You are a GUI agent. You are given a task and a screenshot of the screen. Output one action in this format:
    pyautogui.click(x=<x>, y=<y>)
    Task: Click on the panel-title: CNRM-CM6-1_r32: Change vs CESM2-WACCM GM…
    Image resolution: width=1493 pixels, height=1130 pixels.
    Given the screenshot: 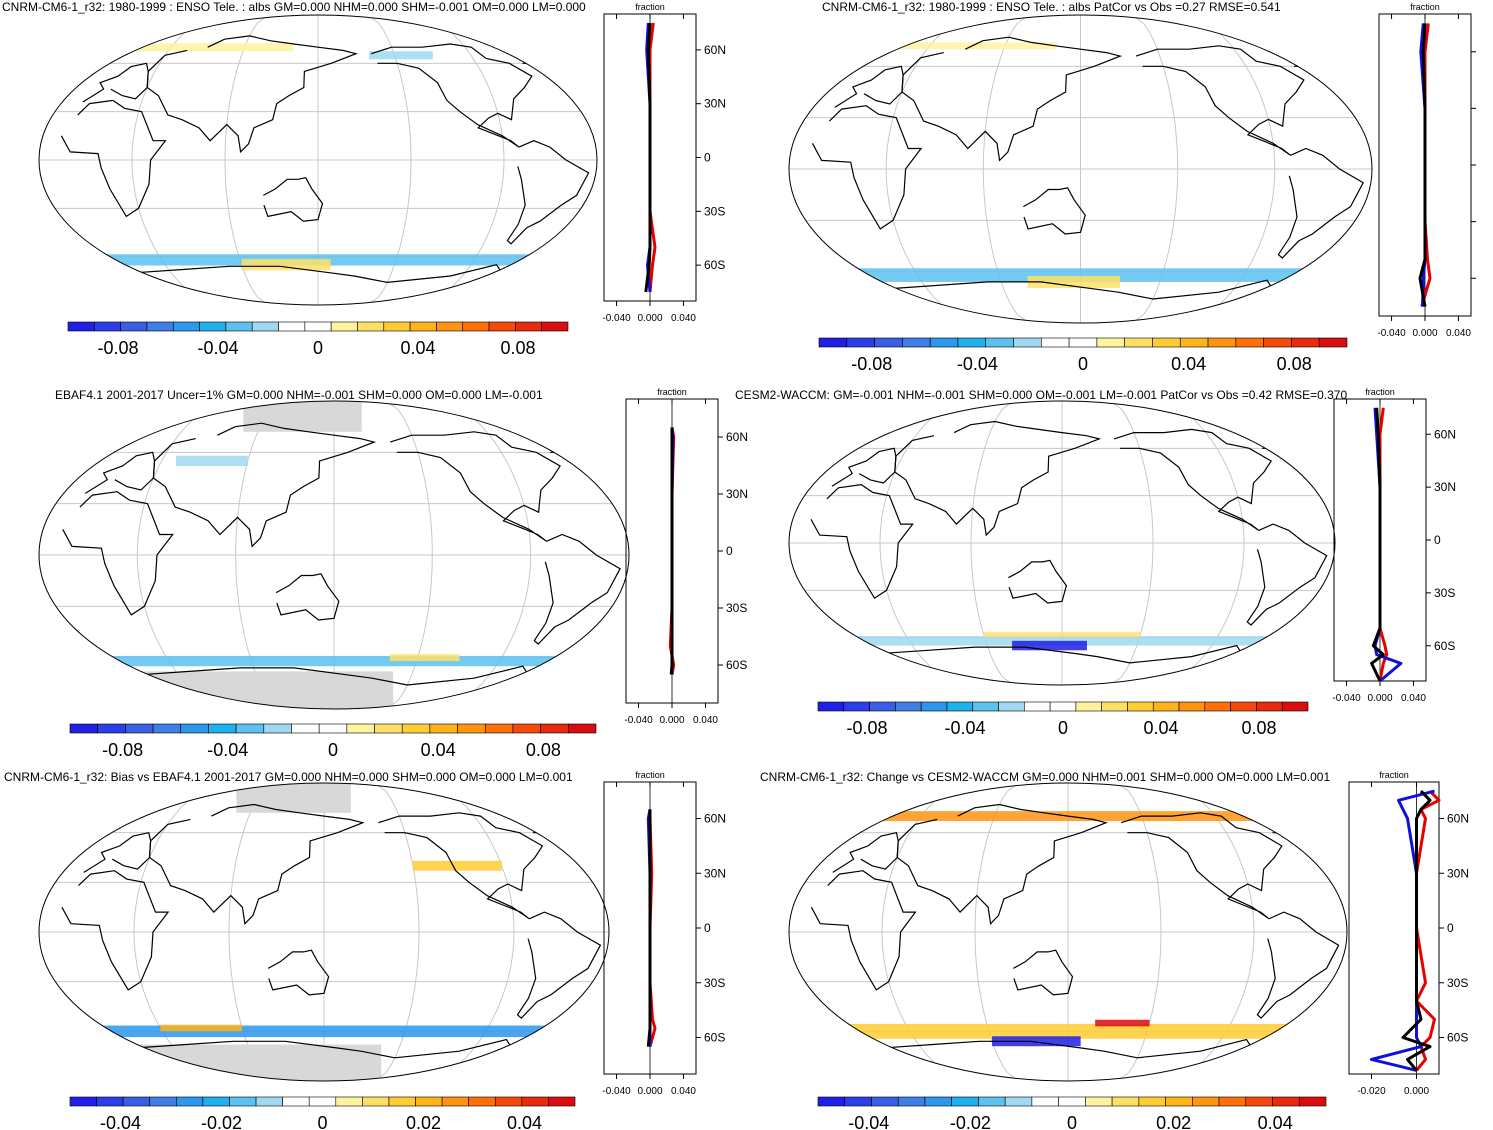 What is the action you would take?
    pyautogui.click(x=1045, y=777)
    